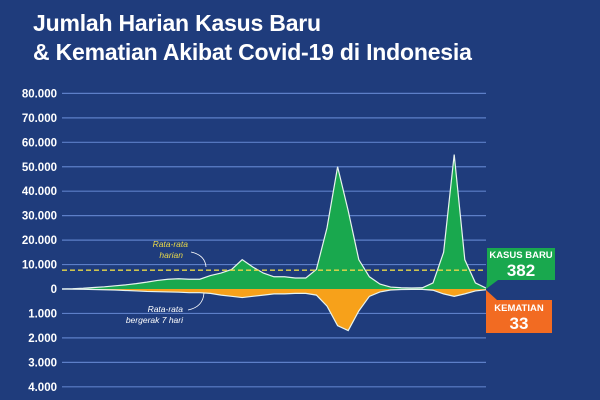  Describe the element at coordinates (171, 244) in the screenshot. I see `avg-annotation-line1: Rata-rata` at that location.